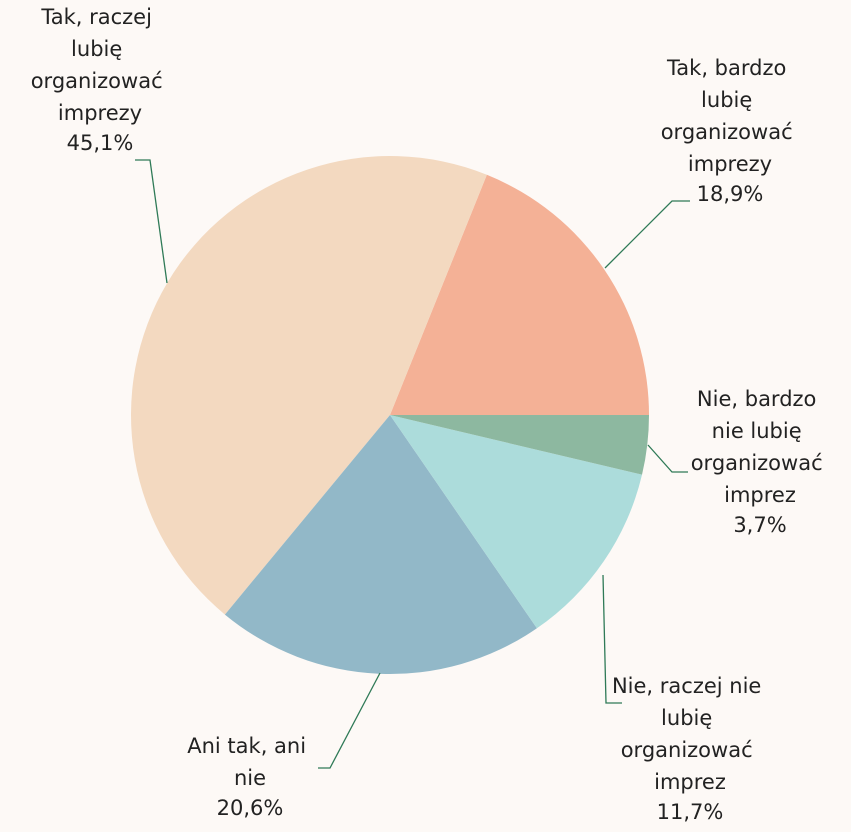 Image resolution: width=851 pixels, height=832 pixels. Describe the element at coordinates (730, 194) in the screenshot. I see `value-label: 18,9%` at that location.